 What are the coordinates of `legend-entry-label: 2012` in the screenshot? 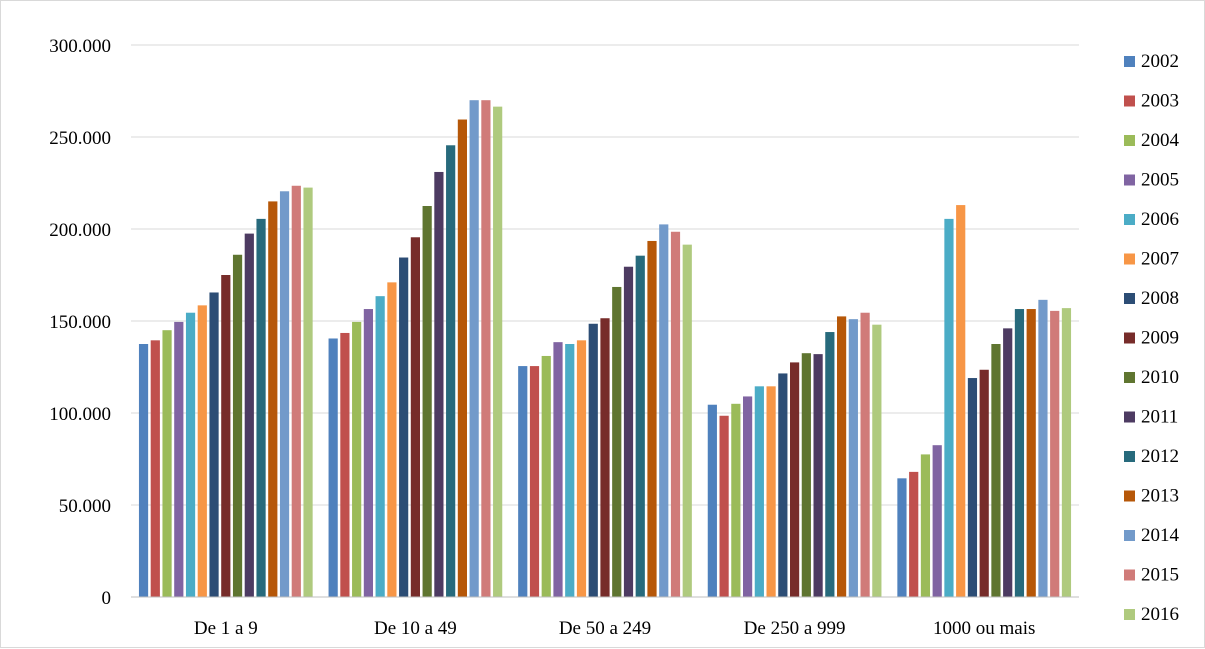 It's located at (1160, 456).